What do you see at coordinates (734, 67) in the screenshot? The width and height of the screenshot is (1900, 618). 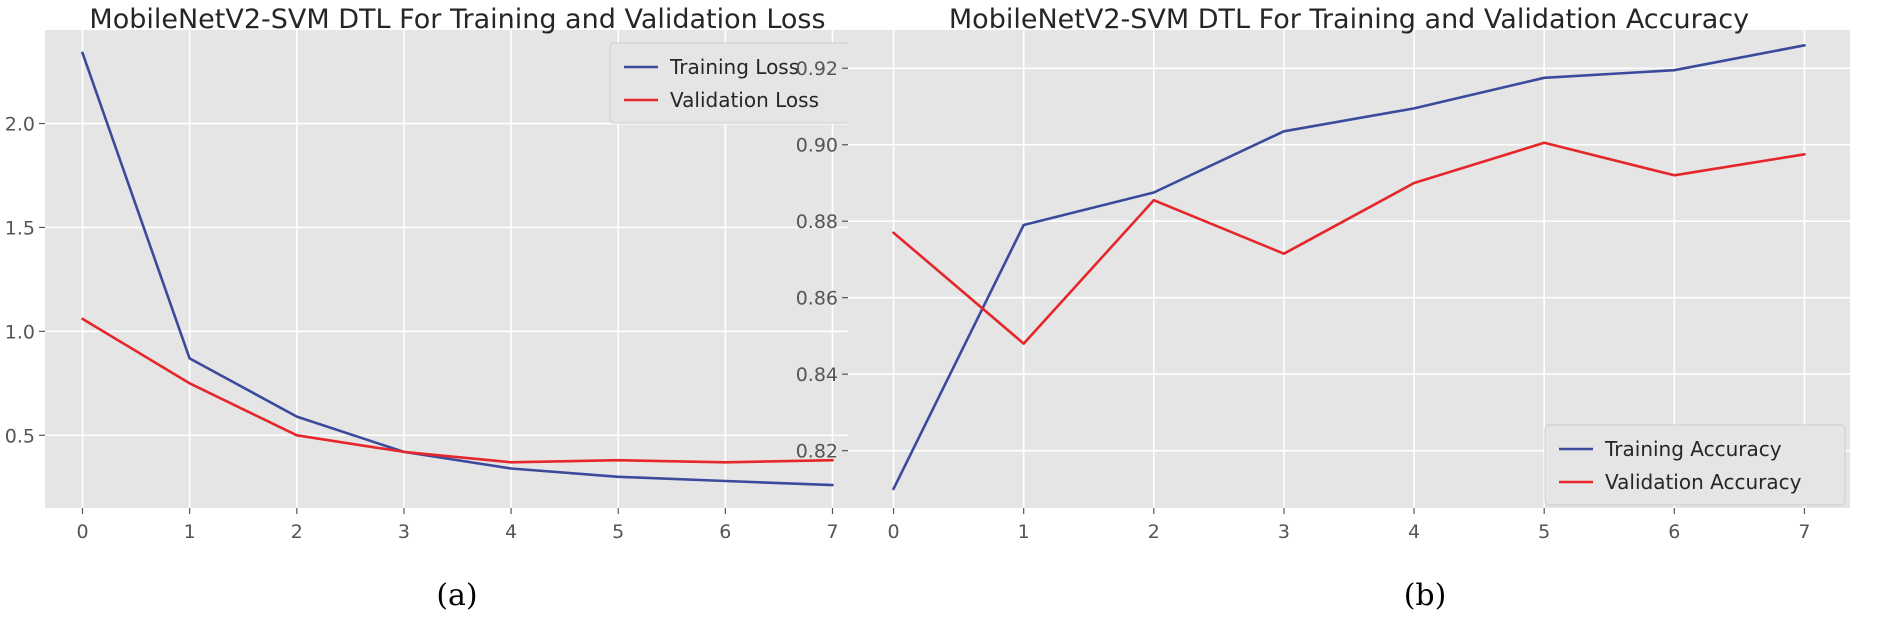 I see `legend-label: Training Loss` at bounding box center [734, 67].